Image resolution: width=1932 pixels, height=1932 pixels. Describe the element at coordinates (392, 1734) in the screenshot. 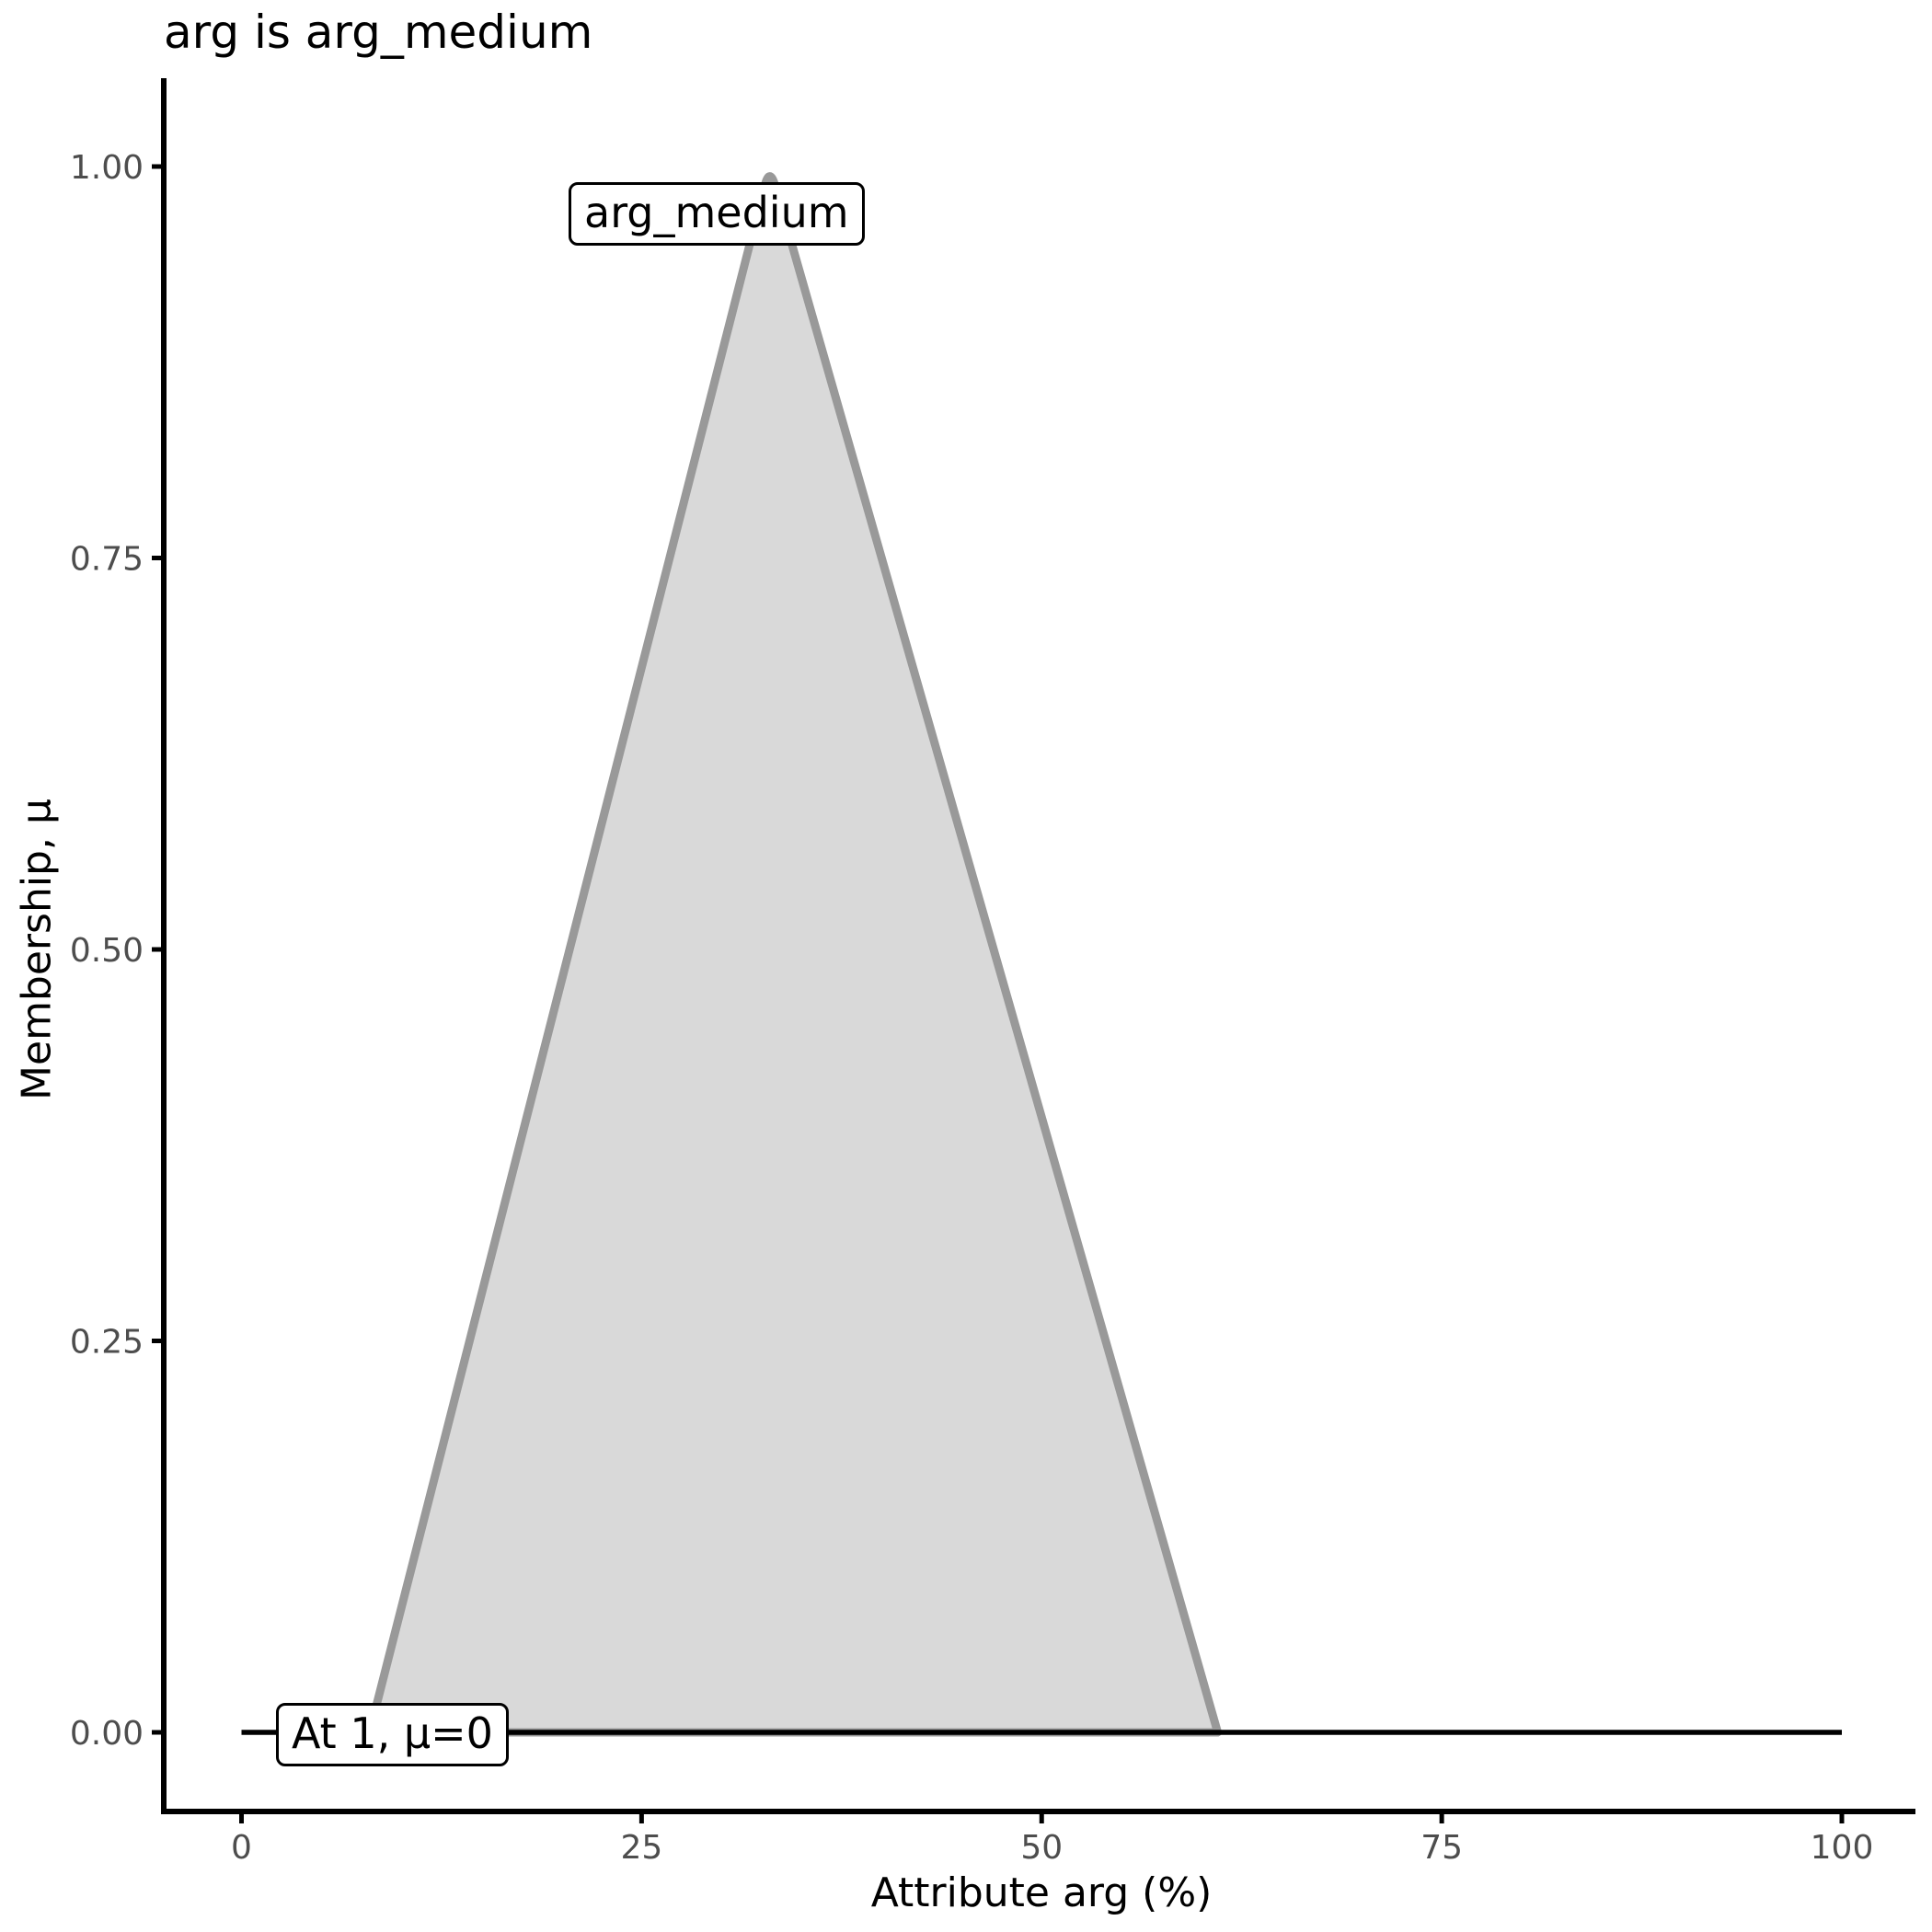

I see `annotation-label-at-1-mu-0: At 1, μ=0` at that location.